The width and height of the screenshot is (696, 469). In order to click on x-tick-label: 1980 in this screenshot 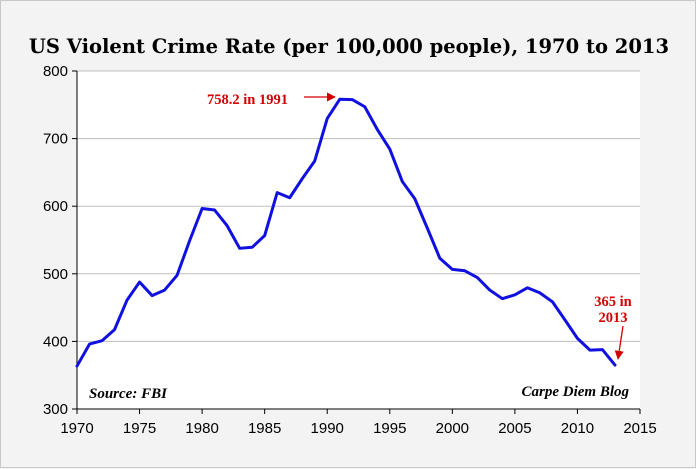, I will do `click(201, 428)`.